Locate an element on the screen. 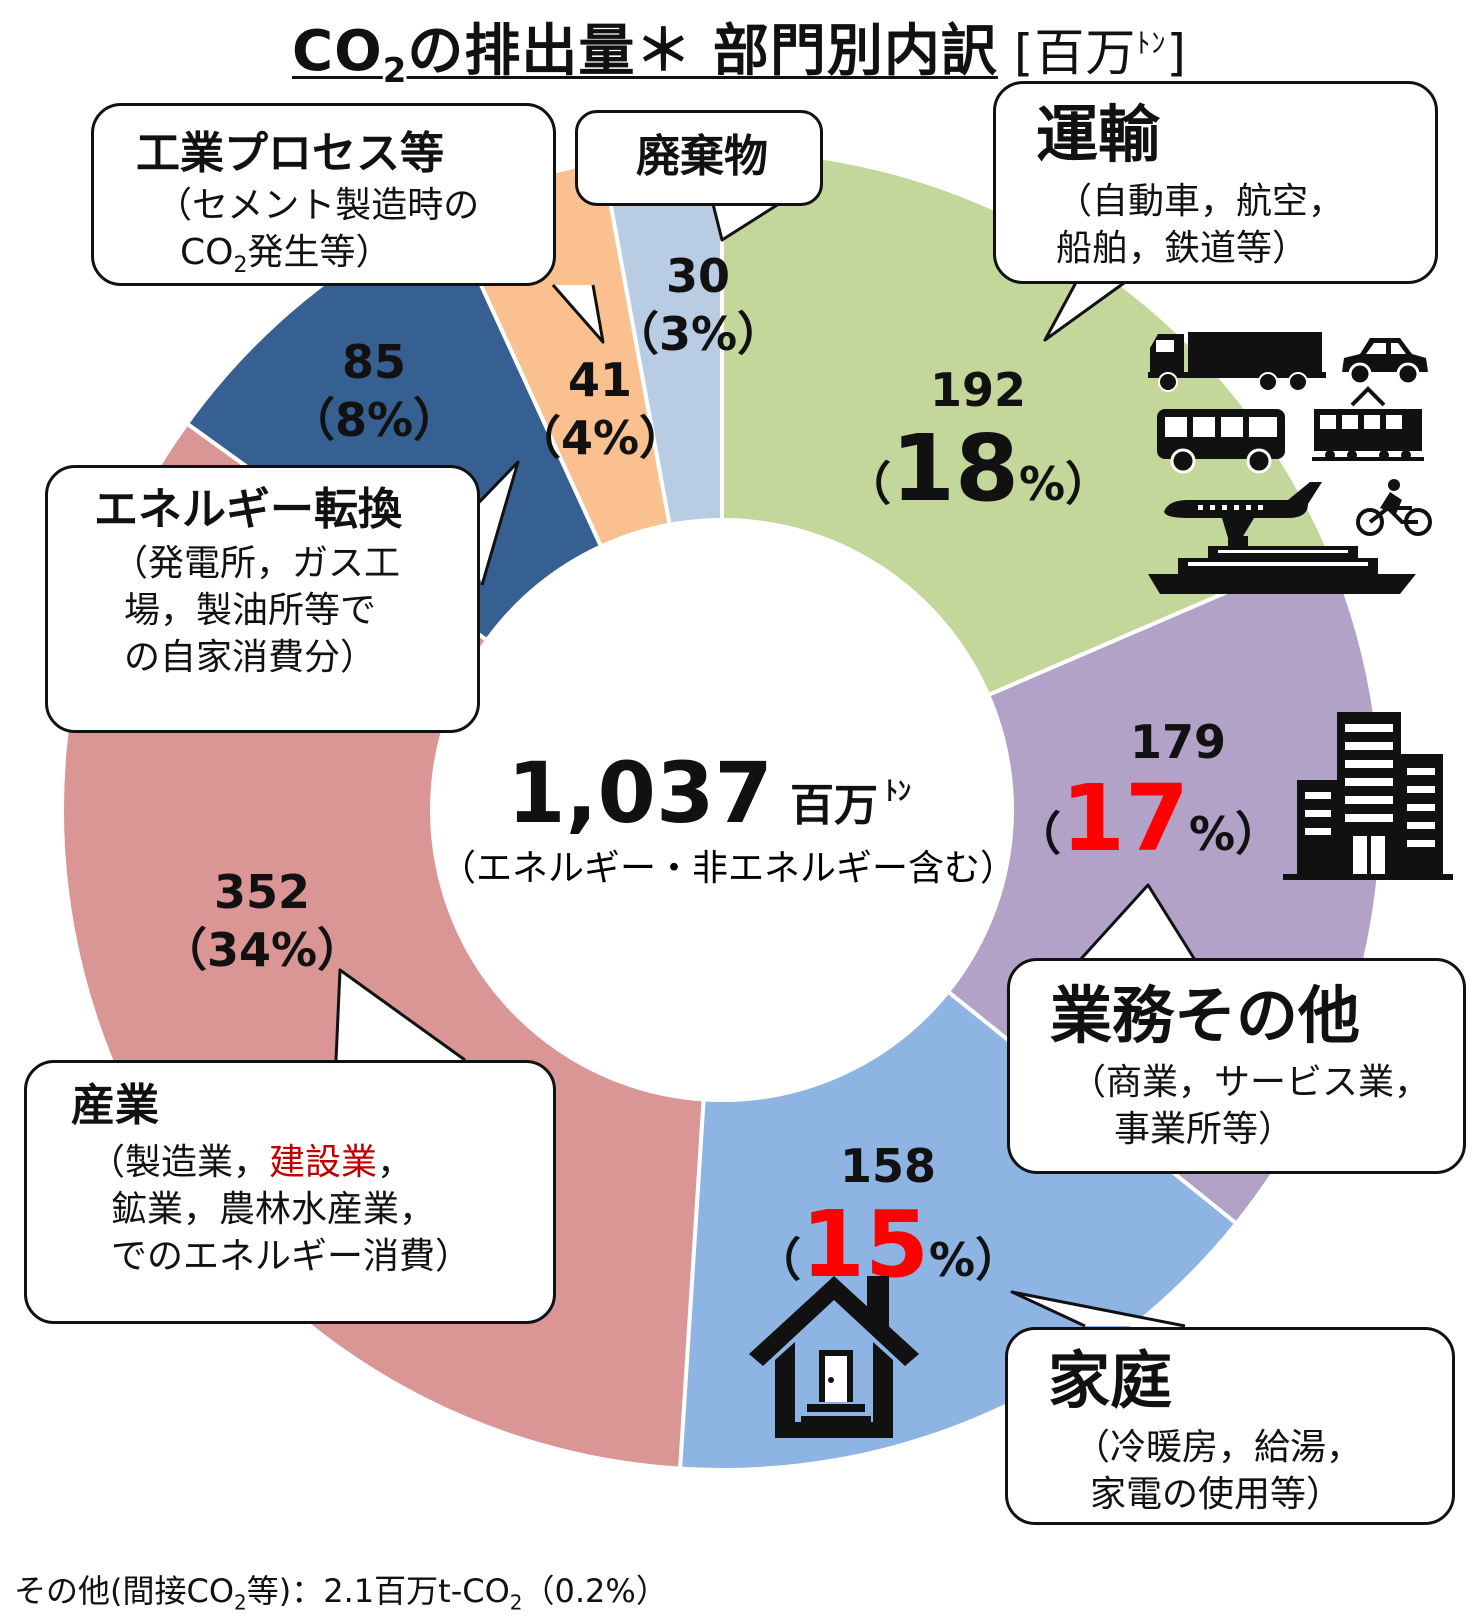  percent-label-energy: （8%） is located at coordinates (374, 420).